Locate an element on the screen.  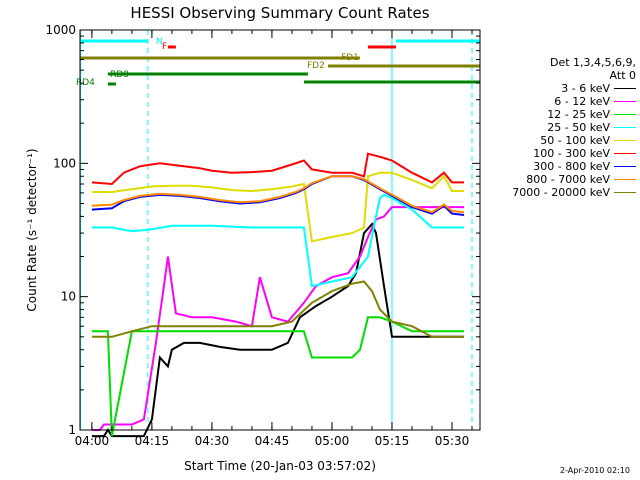
x-tick-label-4: 05:00 is located at coordinates (332, 441).